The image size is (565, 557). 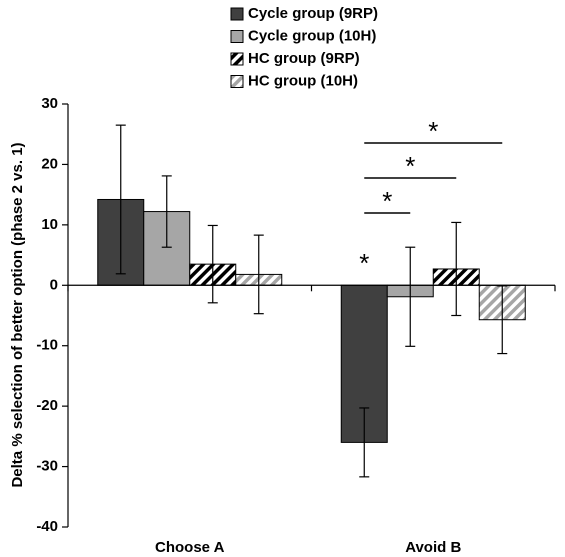 I want to click on x-tick-label: Avoid B, so click(x=433, y=547).